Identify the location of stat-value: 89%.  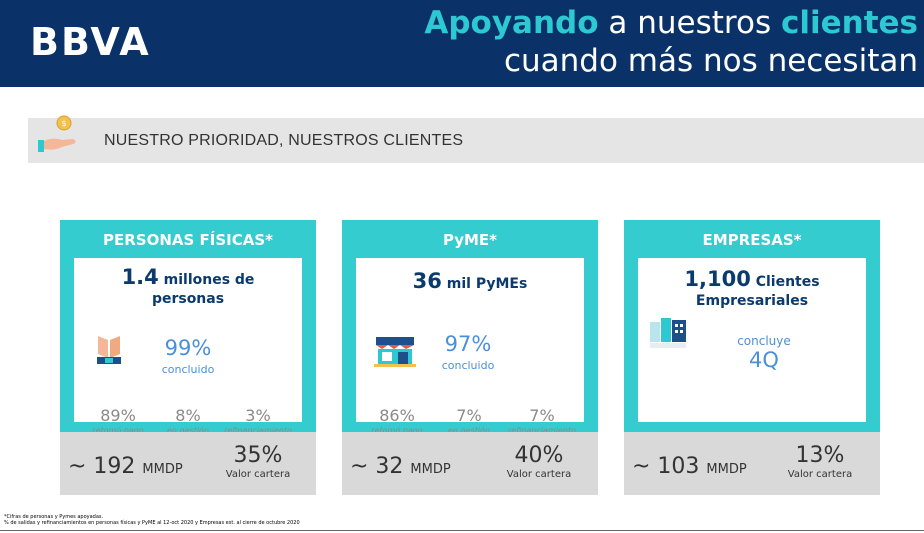
(118, 415).